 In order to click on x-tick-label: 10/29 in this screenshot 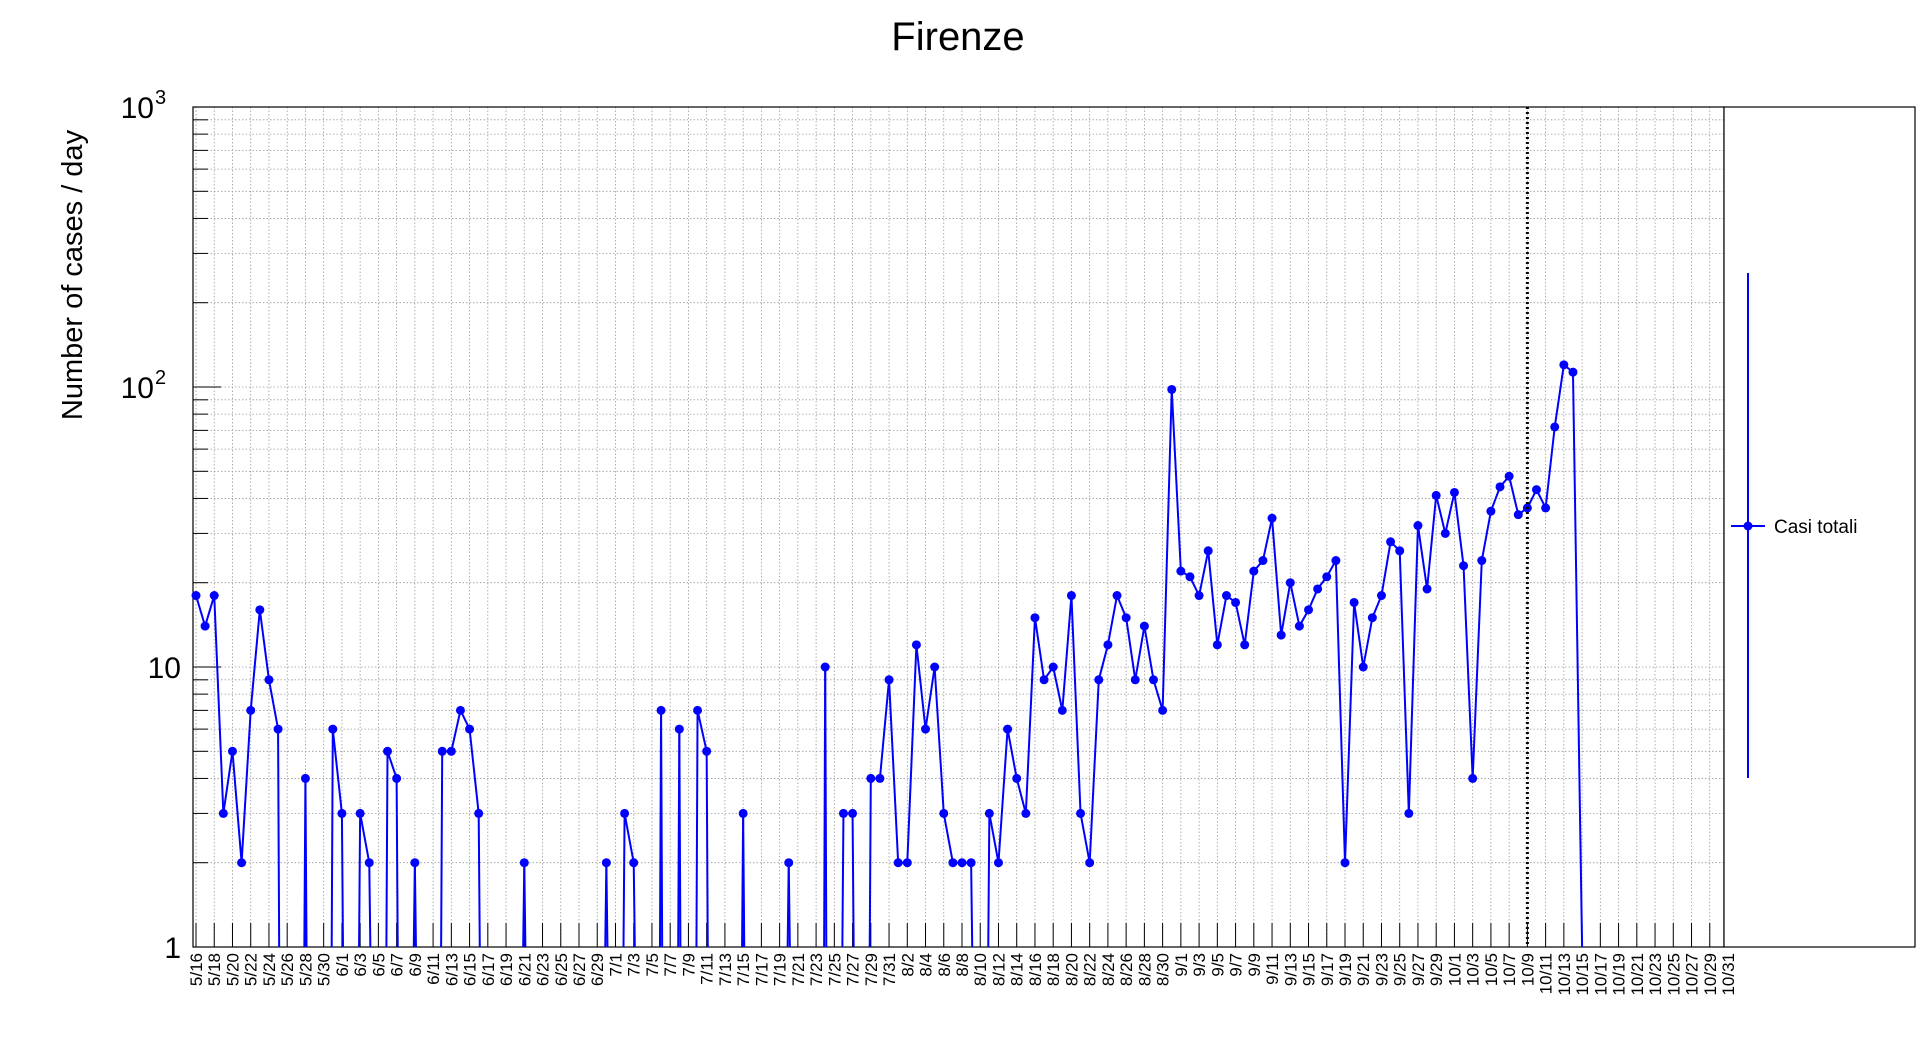, I will do `click(1710, 974)`.